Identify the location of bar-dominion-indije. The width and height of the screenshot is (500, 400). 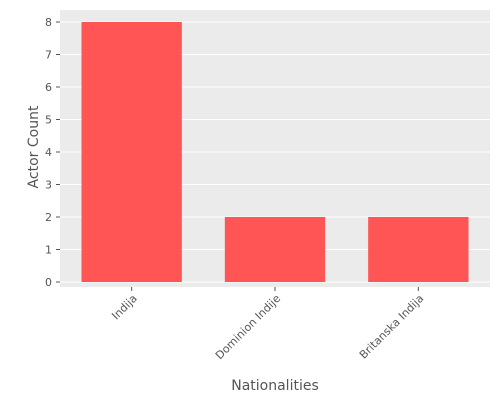
(275, 249).